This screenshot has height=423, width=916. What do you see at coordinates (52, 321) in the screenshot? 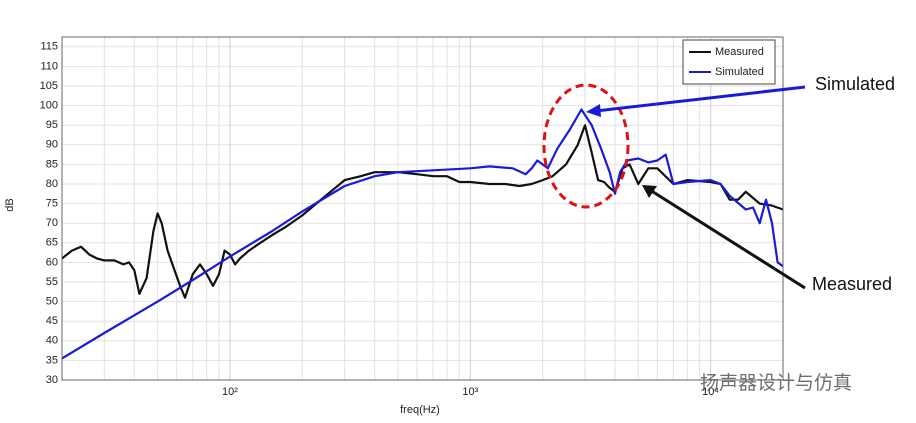
I see `y-tick-label: 45` at bounding box center [52, 321].